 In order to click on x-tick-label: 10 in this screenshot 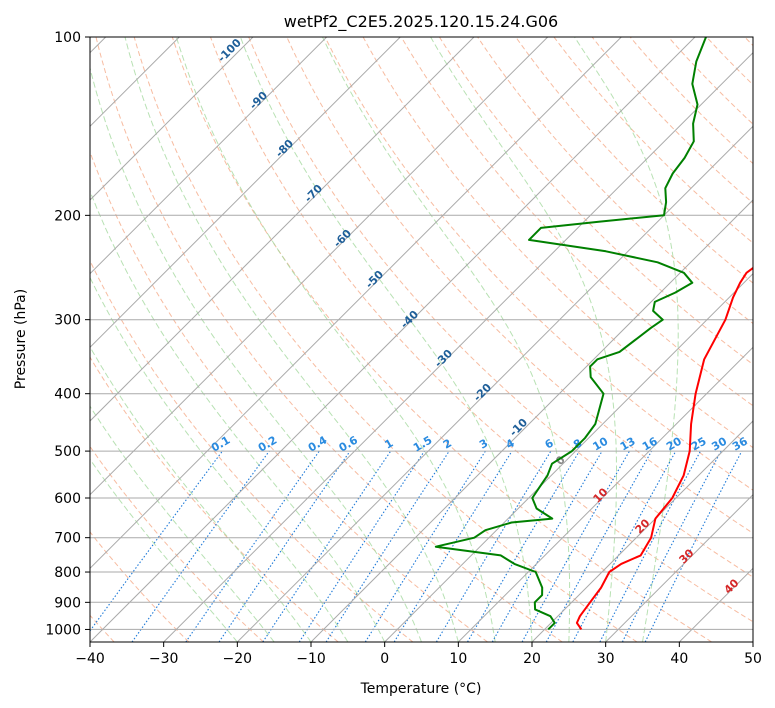, I will do `click(458, 659)`.